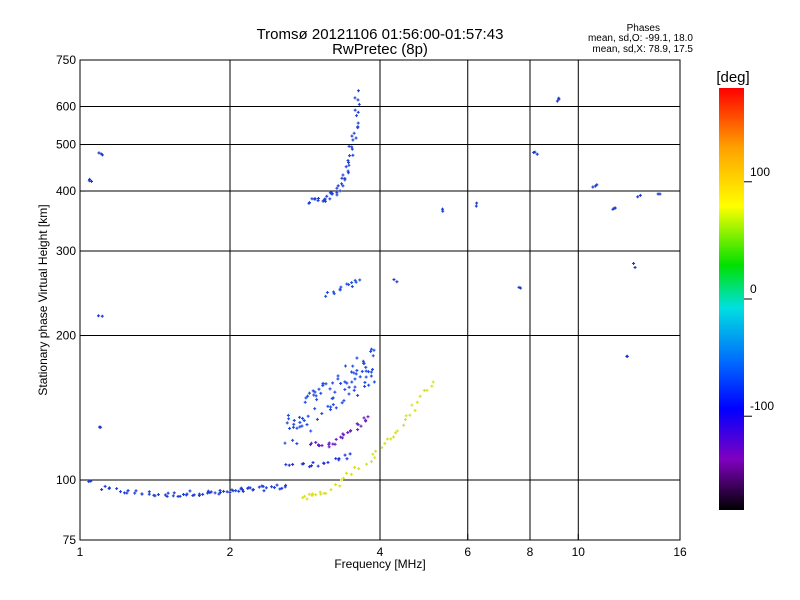 The image size is (800, 600). What do you see at coordinates (43, 299) in the screenshot?
I see `y-axis-label: Stationary phase Virtual Height [km]` at bounding box center [43, 299].